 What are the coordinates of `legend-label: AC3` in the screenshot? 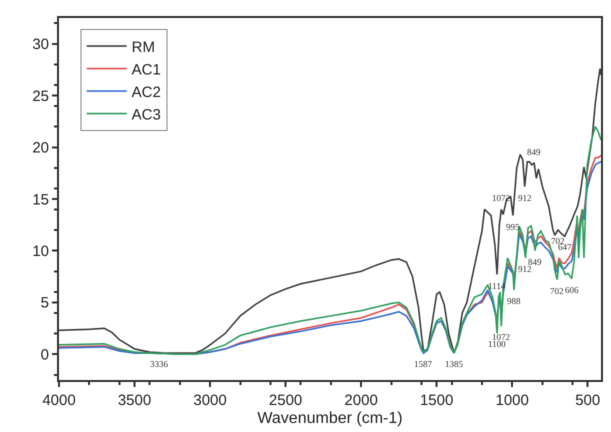 It's located at (146, 115).